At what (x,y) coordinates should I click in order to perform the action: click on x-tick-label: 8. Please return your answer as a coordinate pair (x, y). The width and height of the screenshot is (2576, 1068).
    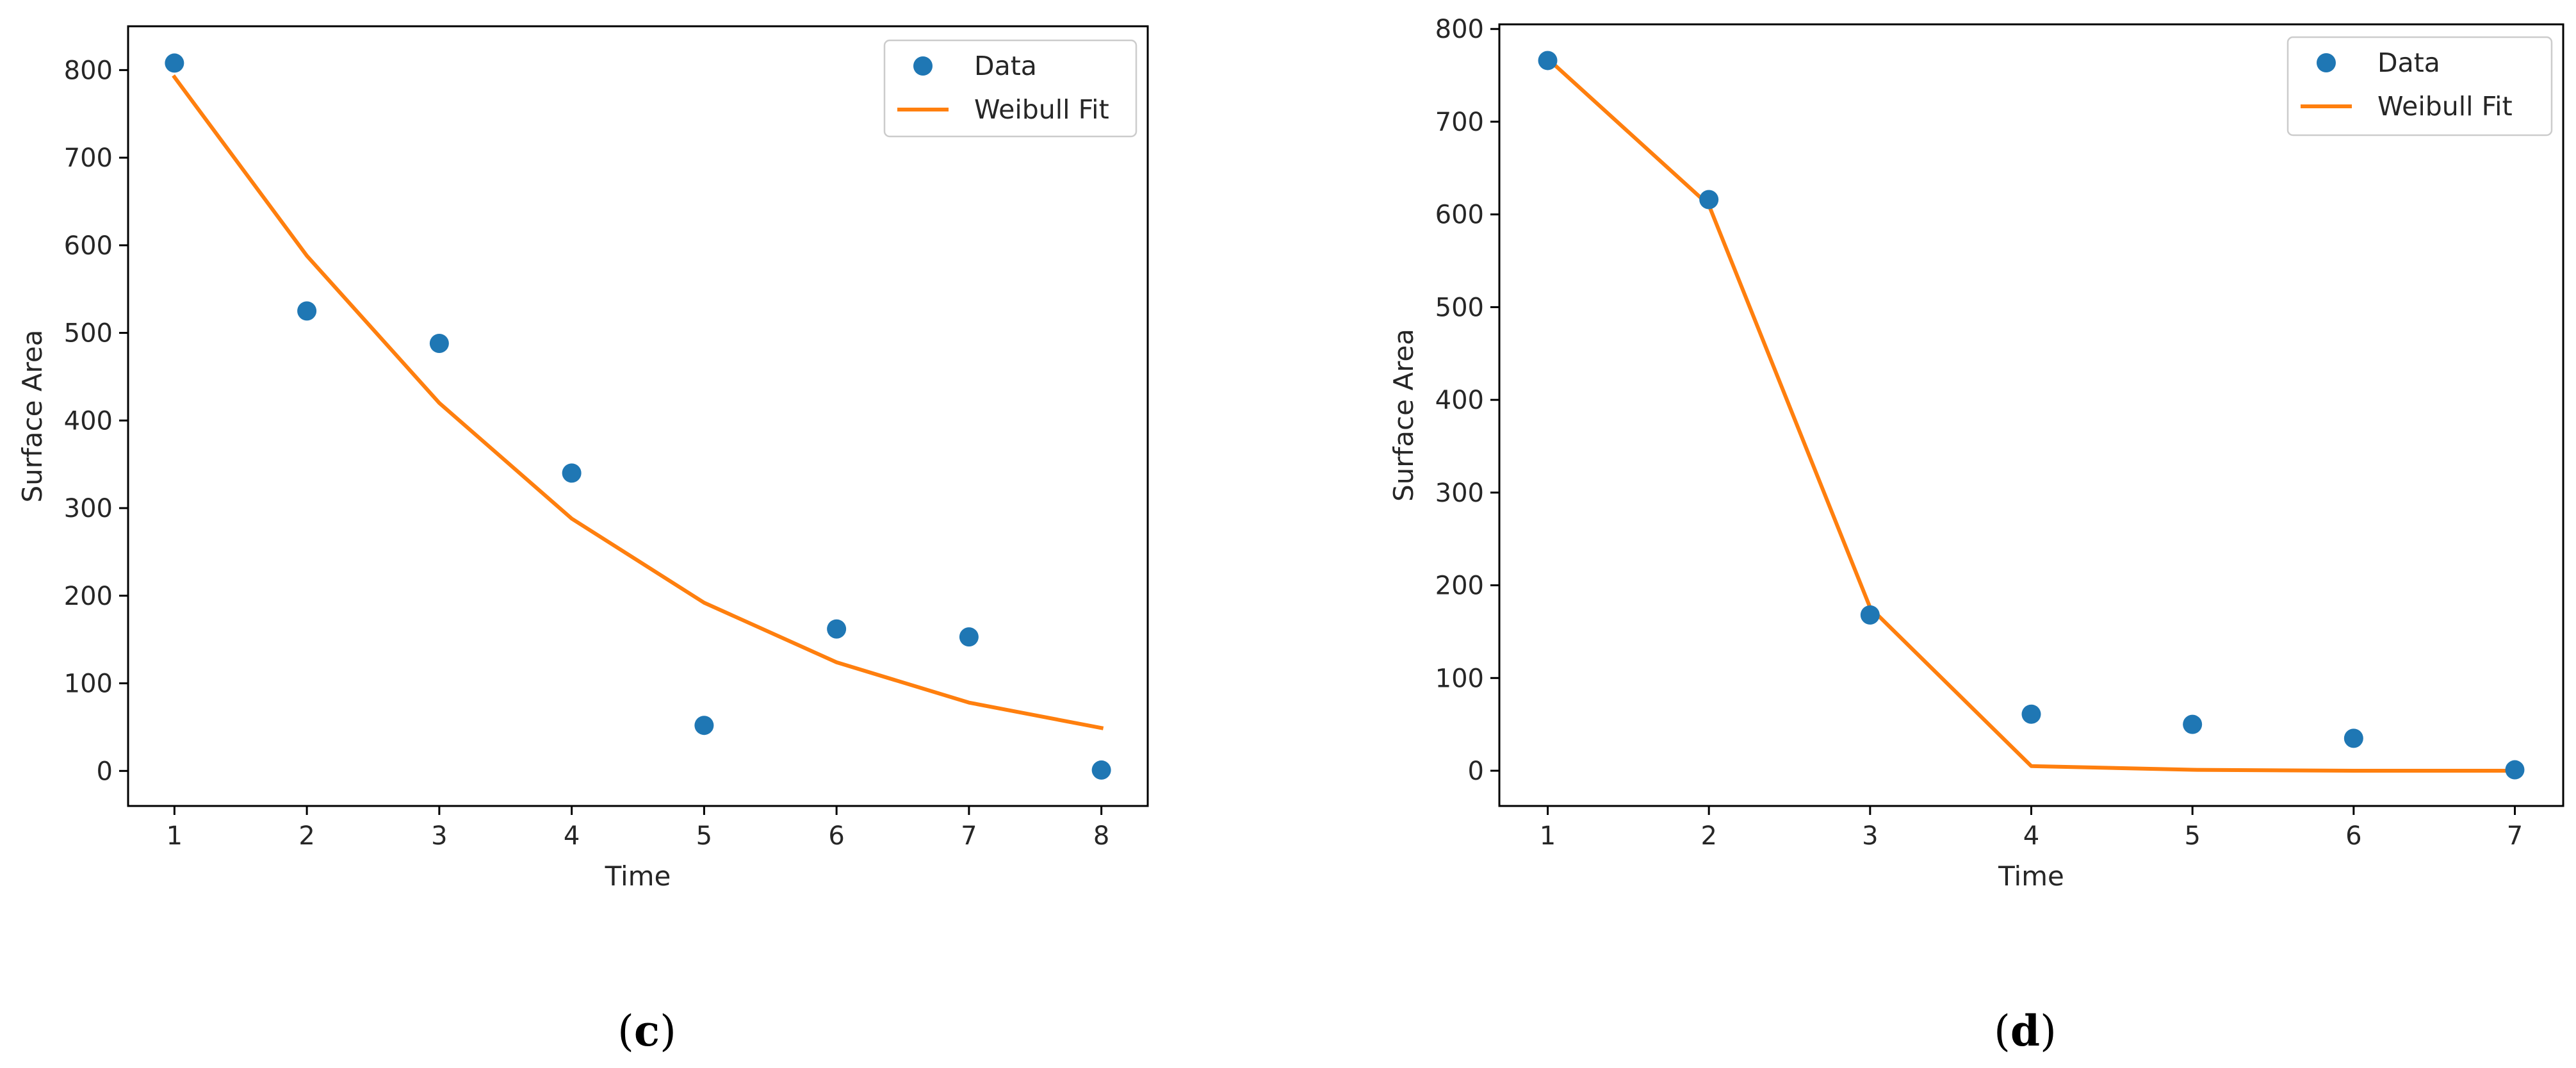
    Looking at the image, I should click on (1101, 836).